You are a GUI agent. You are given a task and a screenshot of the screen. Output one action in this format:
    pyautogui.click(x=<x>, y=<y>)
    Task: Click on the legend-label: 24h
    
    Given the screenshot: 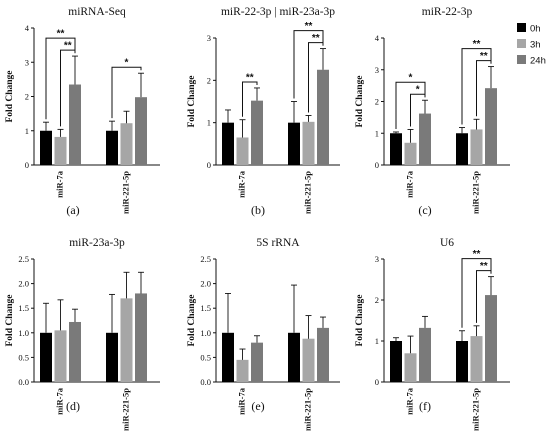 What is the action you would take?
    pyautogui.click(x=538, y=61)
    